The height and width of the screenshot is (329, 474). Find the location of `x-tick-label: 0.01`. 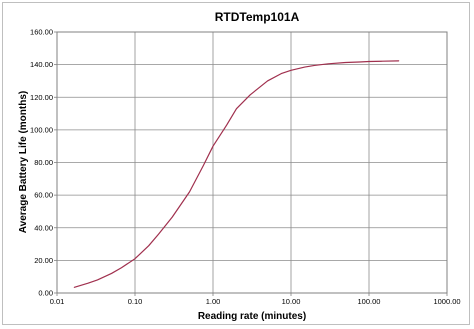

x-tick-label: 0.01 is located at coordinates (57, 301).